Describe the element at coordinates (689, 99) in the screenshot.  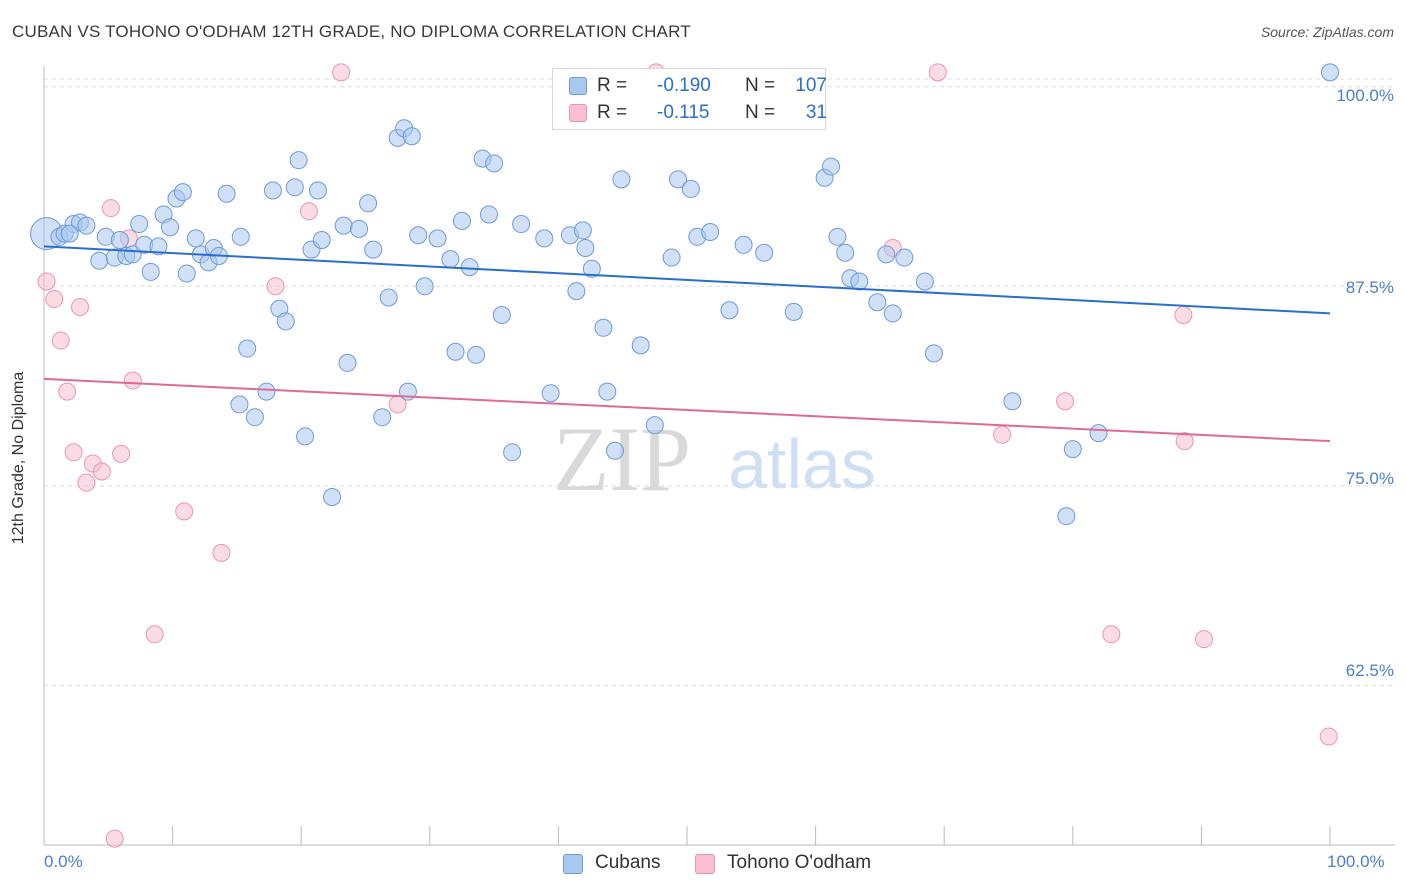
I see `stats-legend: R = -0.190 N = 107 R = -0.115 N = 31` at that location.